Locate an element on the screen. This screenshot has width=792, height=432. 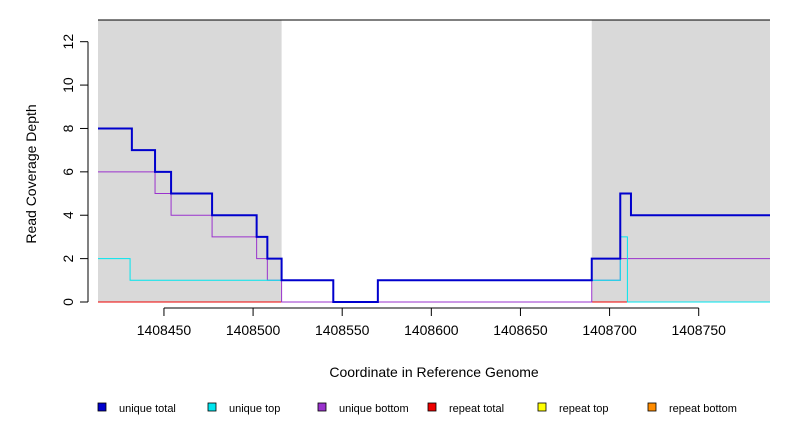
legend-label-unique-top: unique top is located at coordinates (254, 409).